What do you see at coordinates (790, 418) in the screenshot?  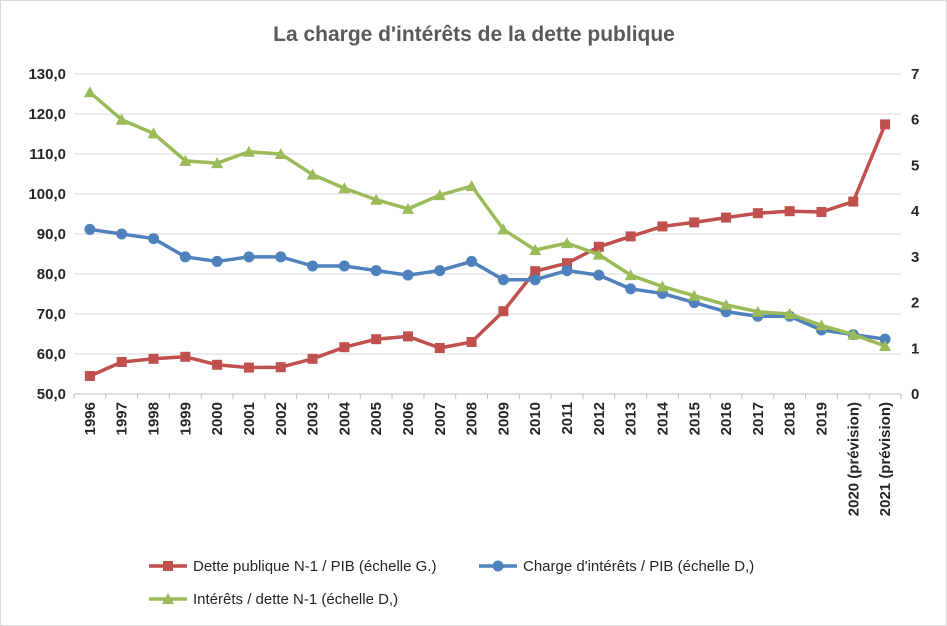 I see `x-tick-label: 2018` at bounding box center [790, 418].